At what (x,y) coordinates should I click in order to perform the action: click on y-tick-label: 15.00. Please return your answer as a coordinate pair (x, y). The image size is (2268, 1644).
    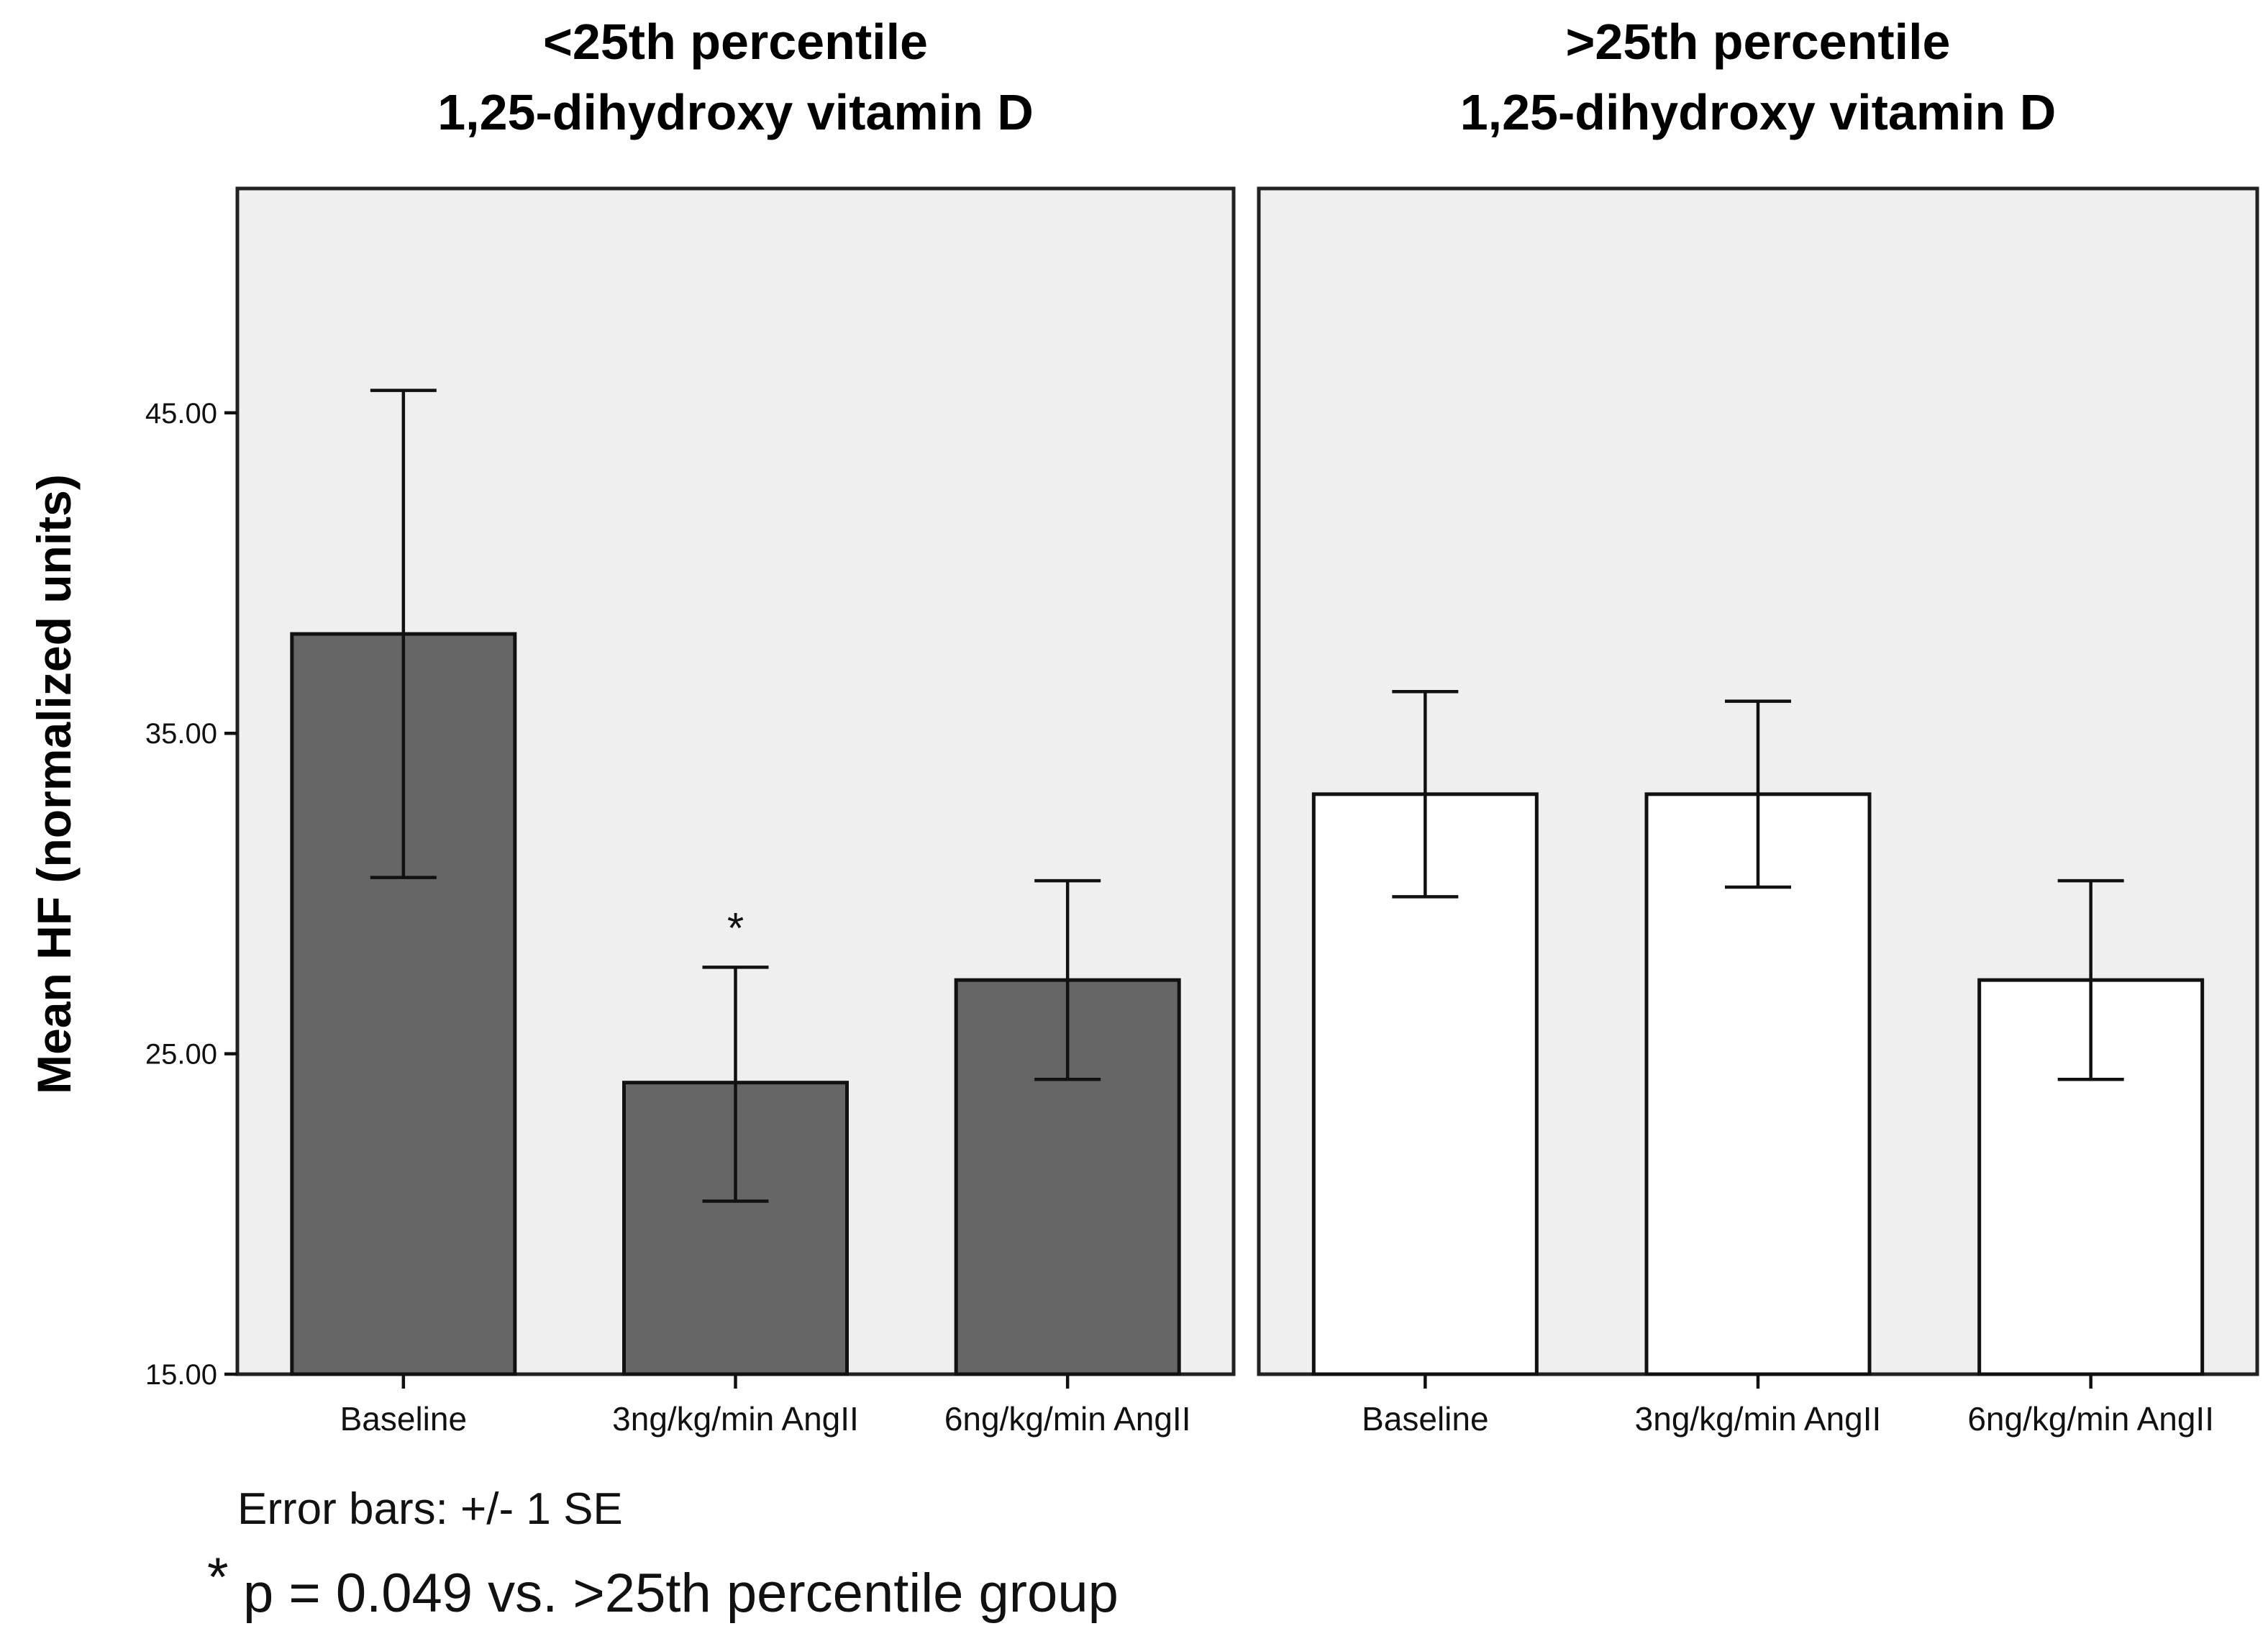
    Looking at the image, I should click on (181, 1375).